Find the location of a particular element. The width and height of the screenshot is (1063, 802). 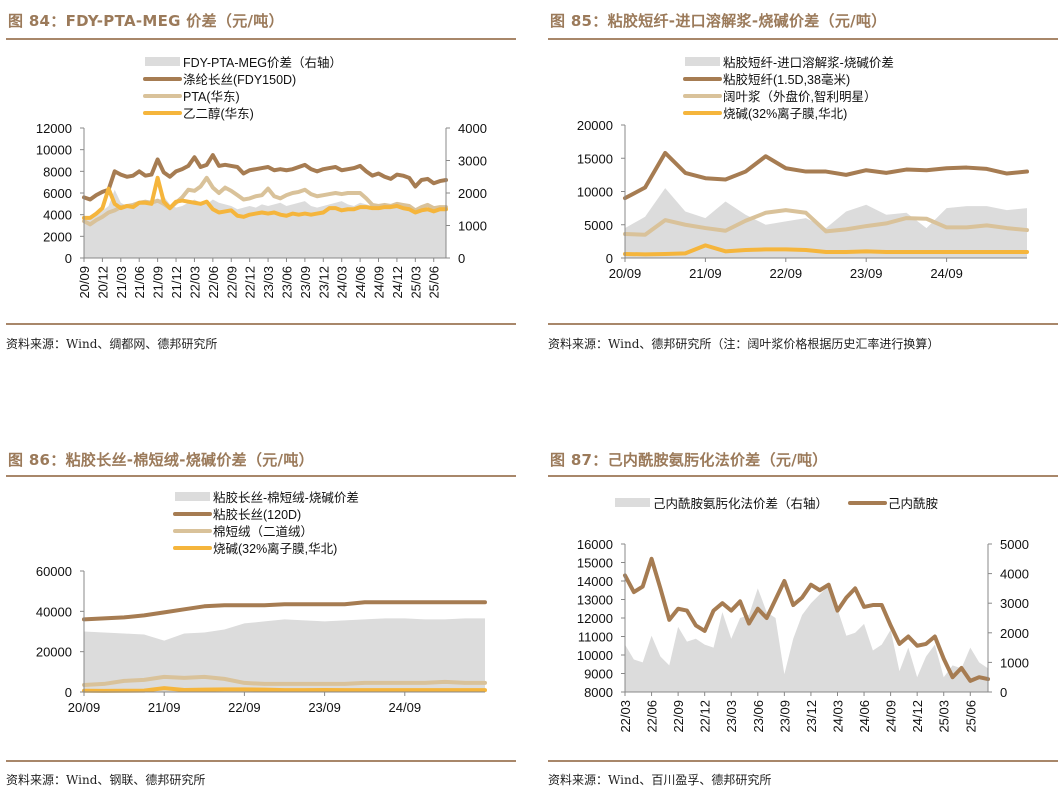

figure-85-title-rule is located at coordinates (803, 39).